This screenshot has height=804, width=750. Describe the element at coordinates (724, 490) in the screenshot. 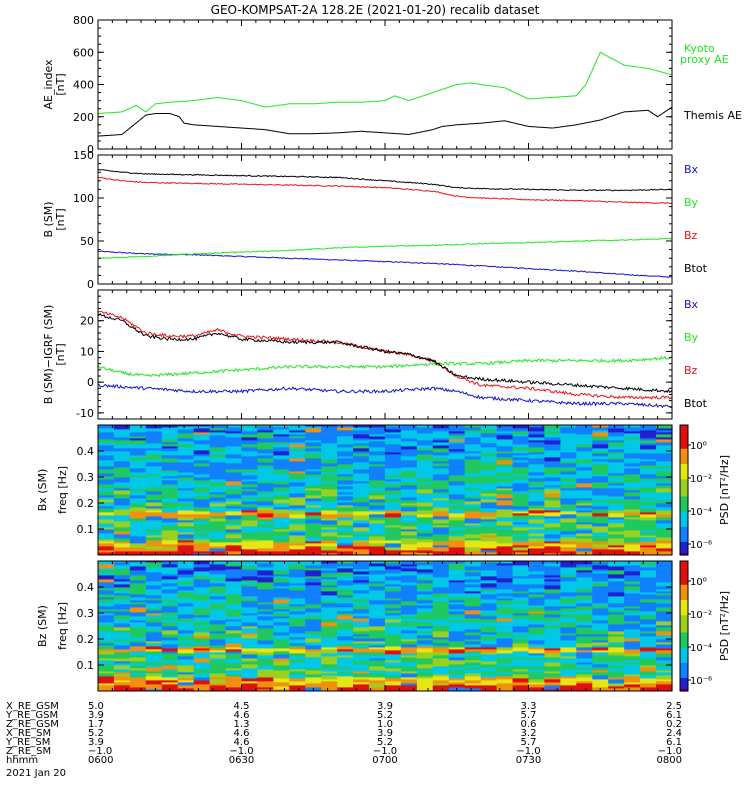

I see `colorbar-label: PSD [nT²/Hz]` at that location.